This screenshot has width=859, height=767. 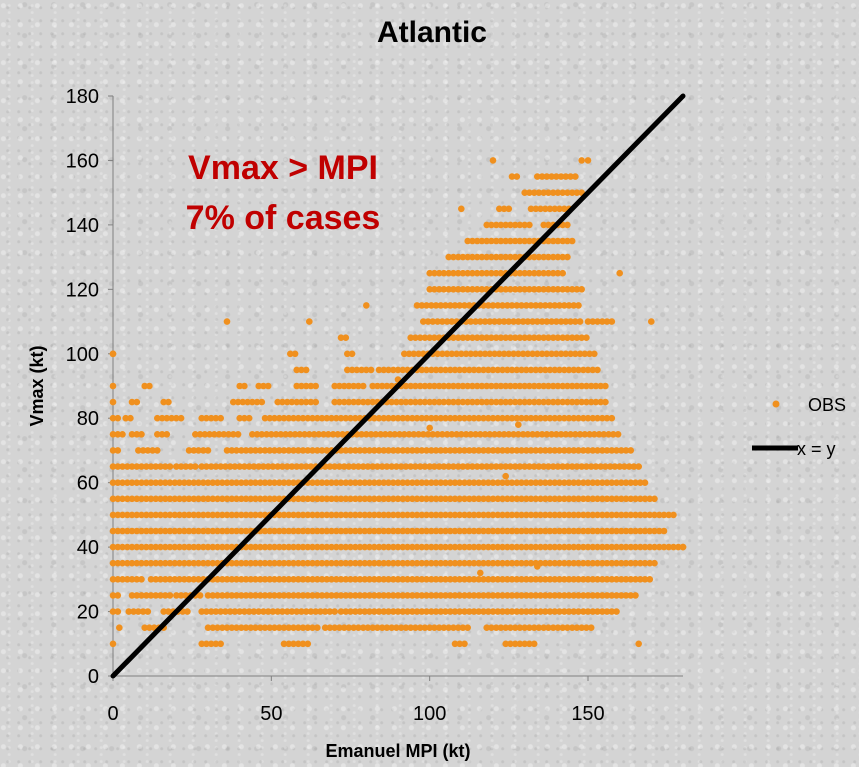 What do you see at coordinates (93, 677) in the screenshot?
I see `y-tick-label: 0` at bounding box center [93, 677].